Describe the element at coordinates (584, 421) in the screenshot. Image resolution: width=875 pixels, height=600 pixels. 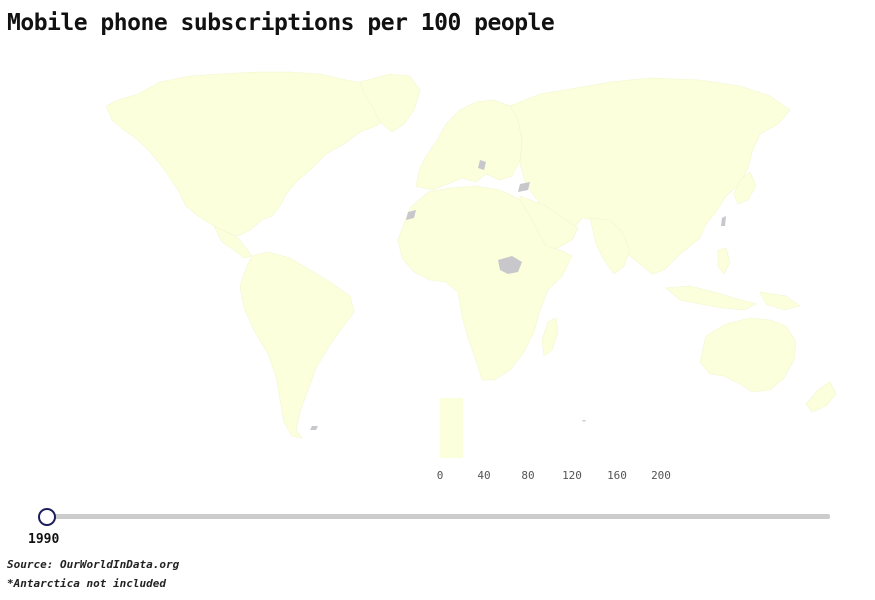
I see `no-data-south-georgia` at that location.